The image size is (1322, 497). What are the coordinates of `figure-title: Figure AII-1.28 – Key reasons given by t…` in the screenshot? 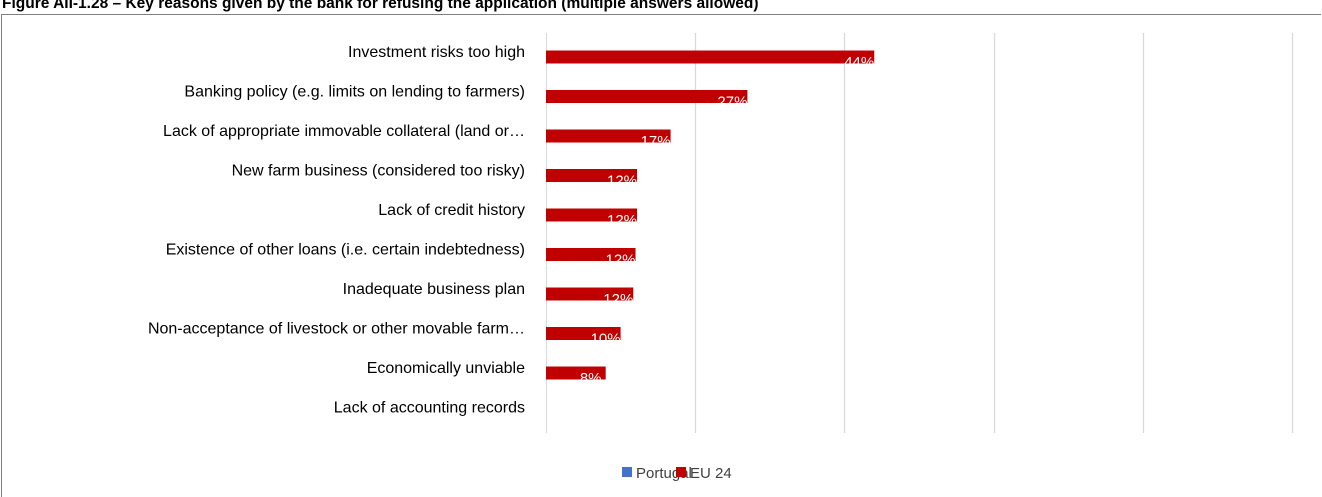 It's located at (380, 6).